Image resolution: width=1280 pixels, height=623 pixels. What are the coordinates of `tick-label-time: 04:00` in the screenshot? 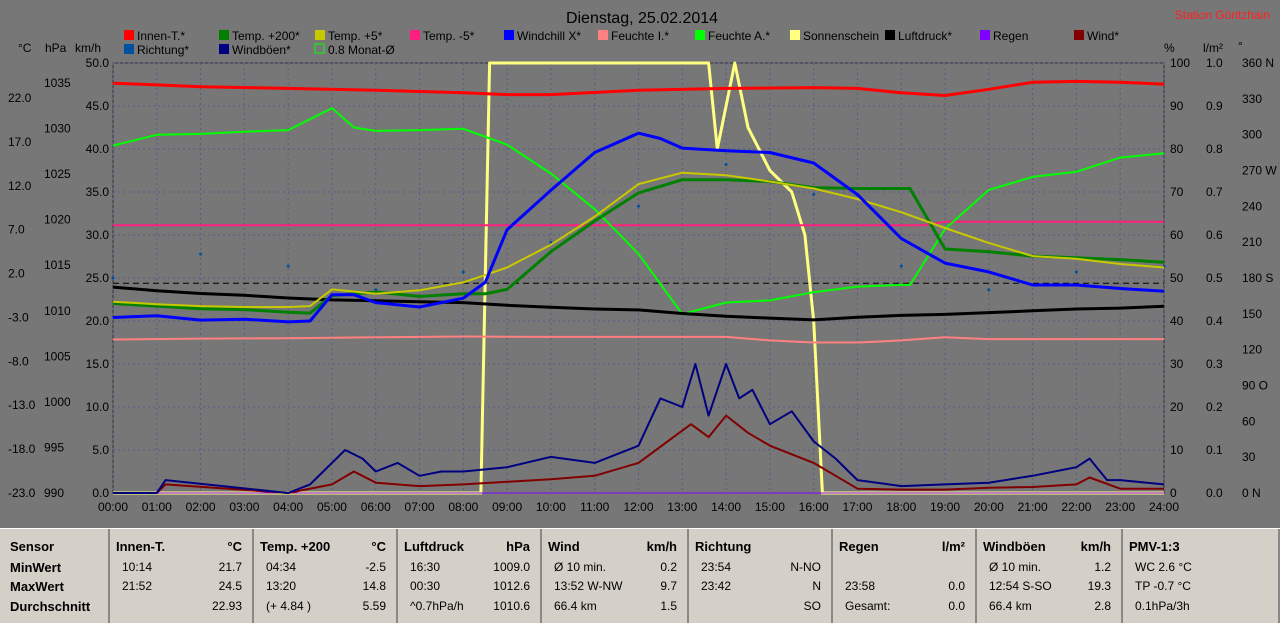 It's located at (288, 507).